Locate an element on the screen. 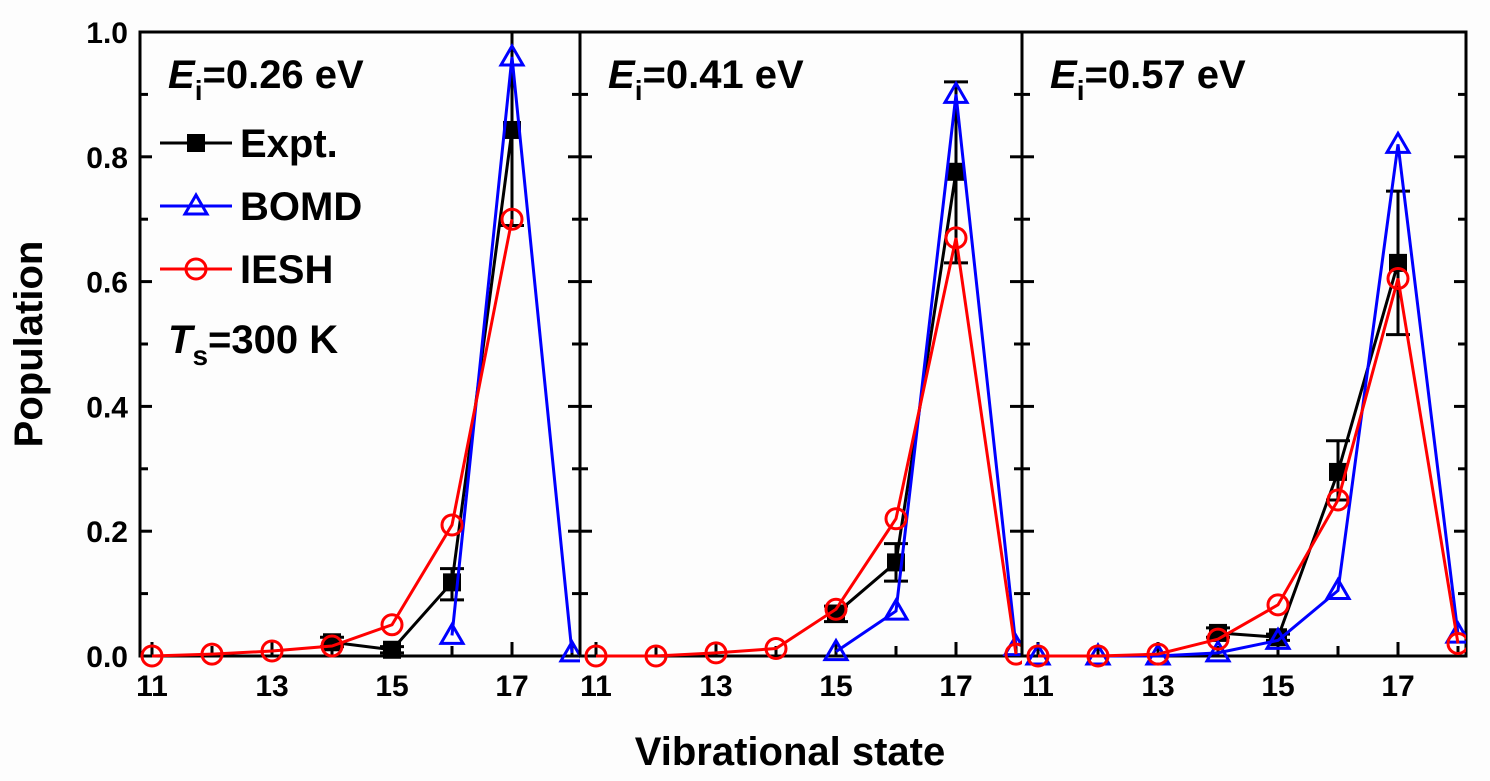 Image resolution: width=1490 pixels, height=781 pixels. legend: Expt. BOMD IESH Ts=300 K is located at coordinates (261, 246).